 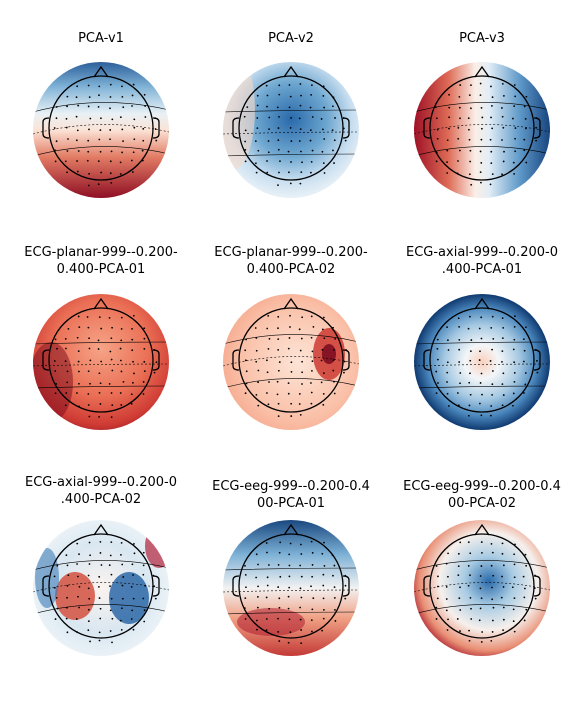 What do you see at coordinates (482, 252) in the screenshot?
I see `panel-6-title-line1: ECG-axial-999--0.200-0` at bounding box center [482, 252].